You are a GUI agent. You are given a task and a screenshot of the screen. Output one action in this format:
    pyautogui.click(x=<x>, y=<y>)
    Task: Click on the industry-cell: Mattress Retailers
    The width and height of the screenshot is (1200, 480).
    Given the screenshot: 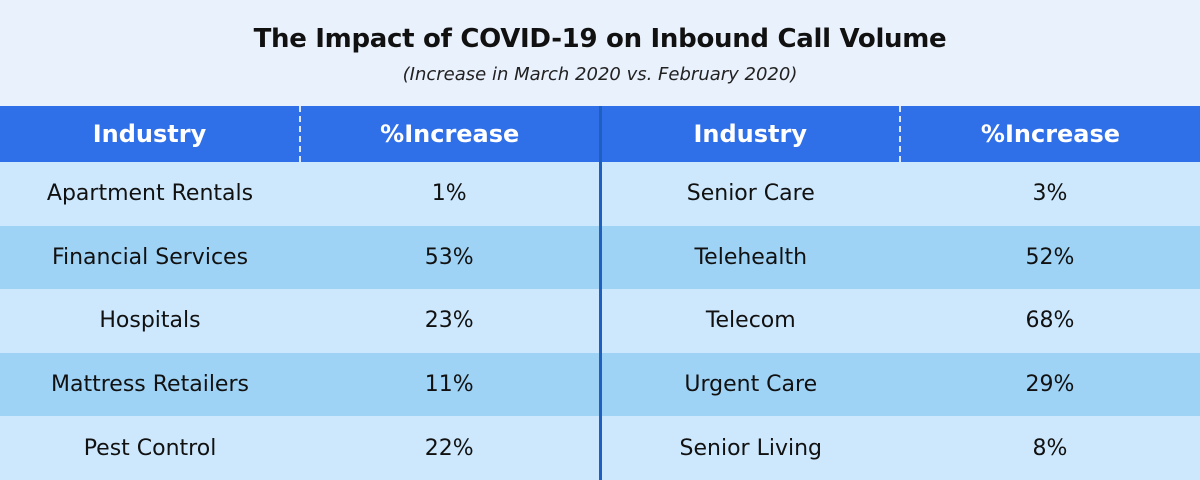 What is the action you would take?
    pyautogui.click(x=150, y=384)
    